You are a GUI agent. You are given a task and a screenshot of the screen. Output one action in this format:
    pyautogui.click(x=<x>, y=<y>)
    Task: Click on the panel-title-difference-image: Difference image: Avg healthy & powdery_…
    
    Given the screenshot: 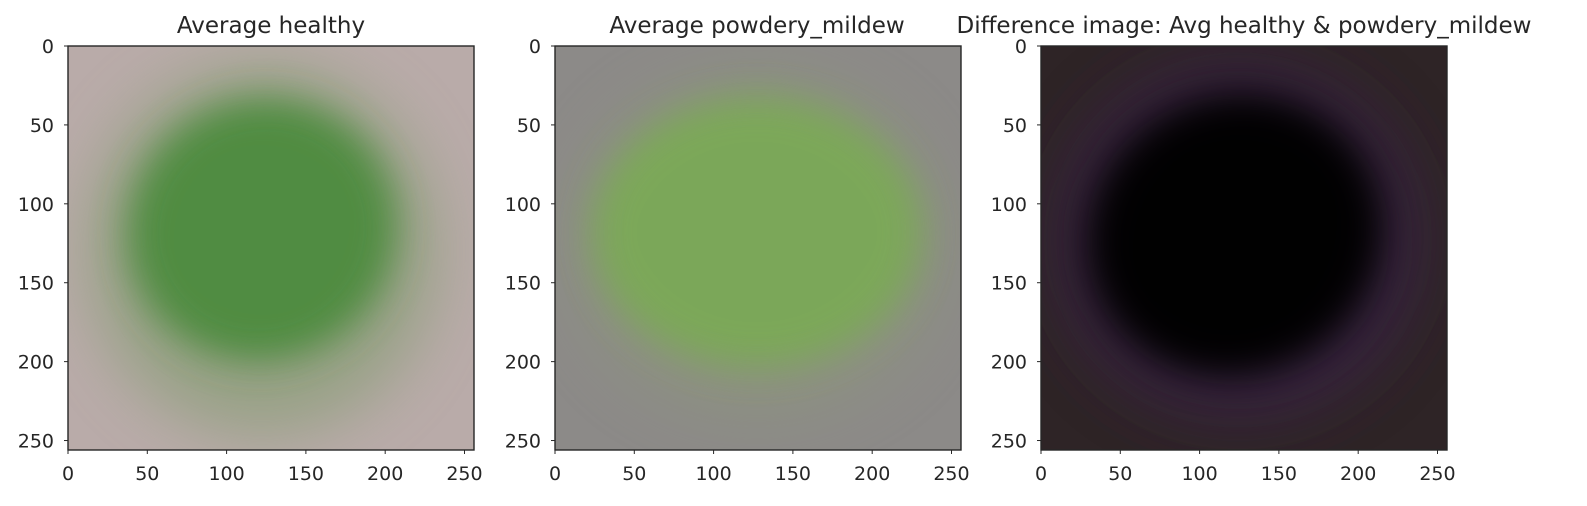 What is the action you would take?
    pyautogui.click(x=1243, y=26)
    